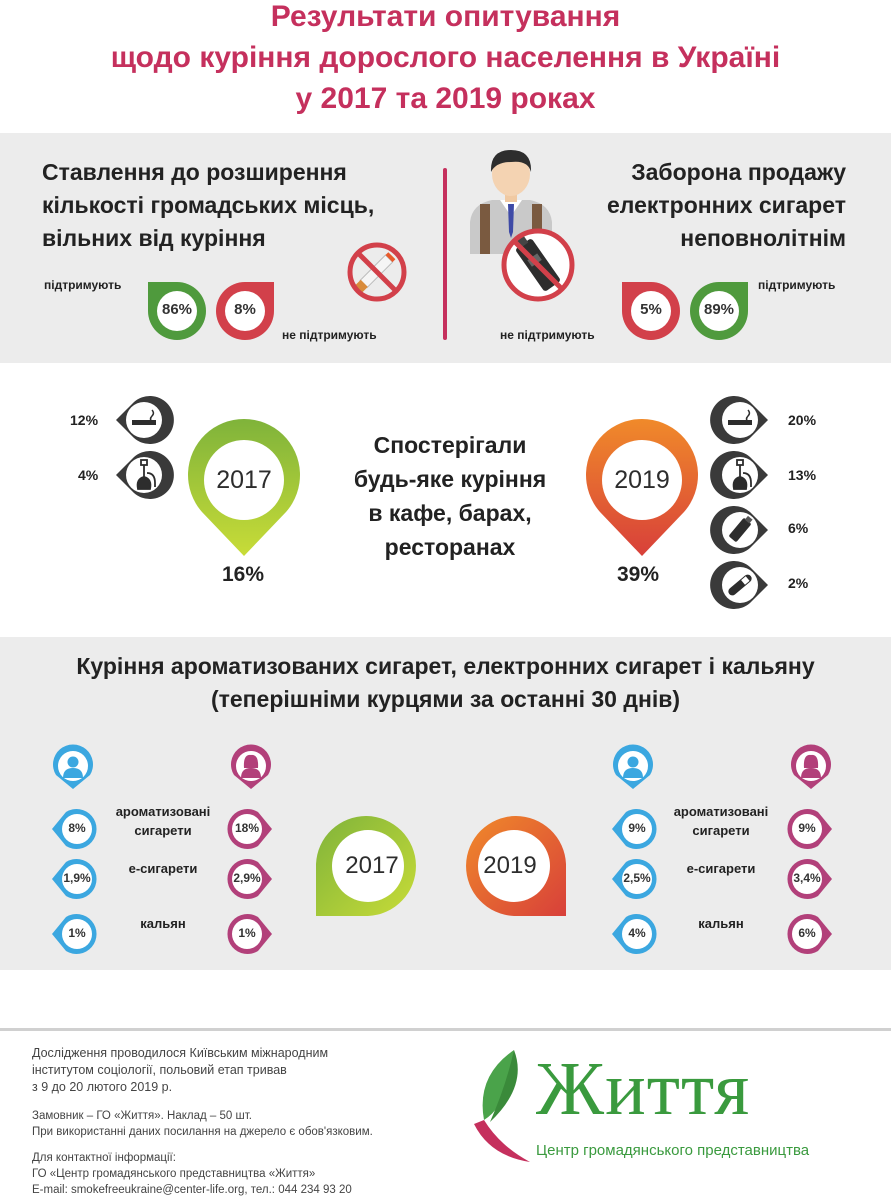 Image resolution: width=891 pixels, height=1200 pixels. I want to click on year-2017-pin: 2017, so click(244, 488).